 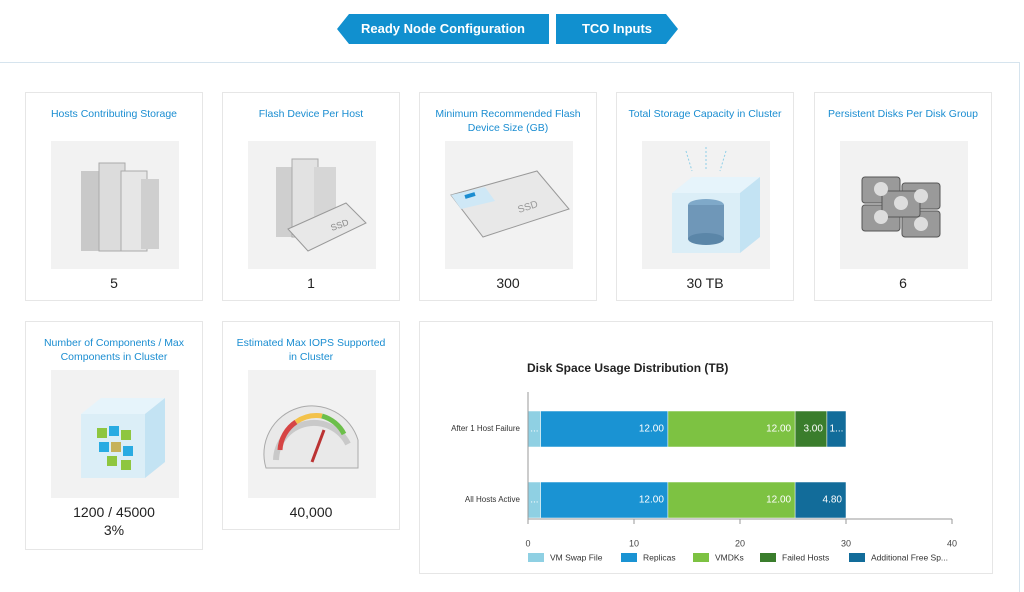 What do you see at coordinates (311, 512) in the screenshot?
I see `card-value: 40,000` at bounding box center [311, 512].